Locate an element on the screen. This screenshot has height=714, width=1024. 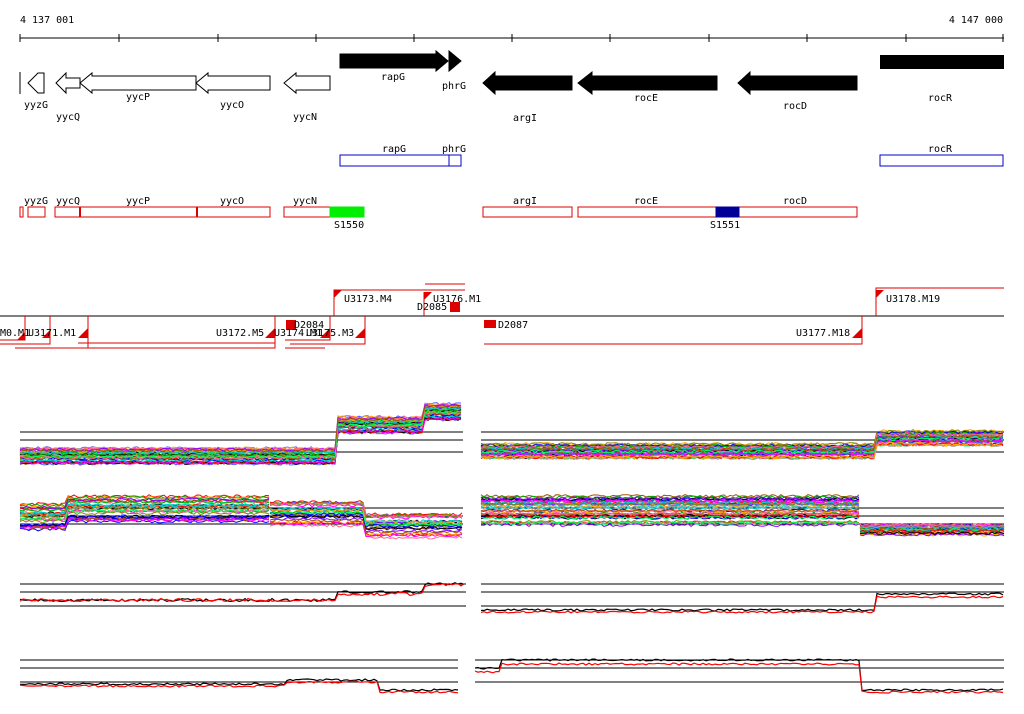
blue-label-rapG: rapG is located at coordinates (394, 149).